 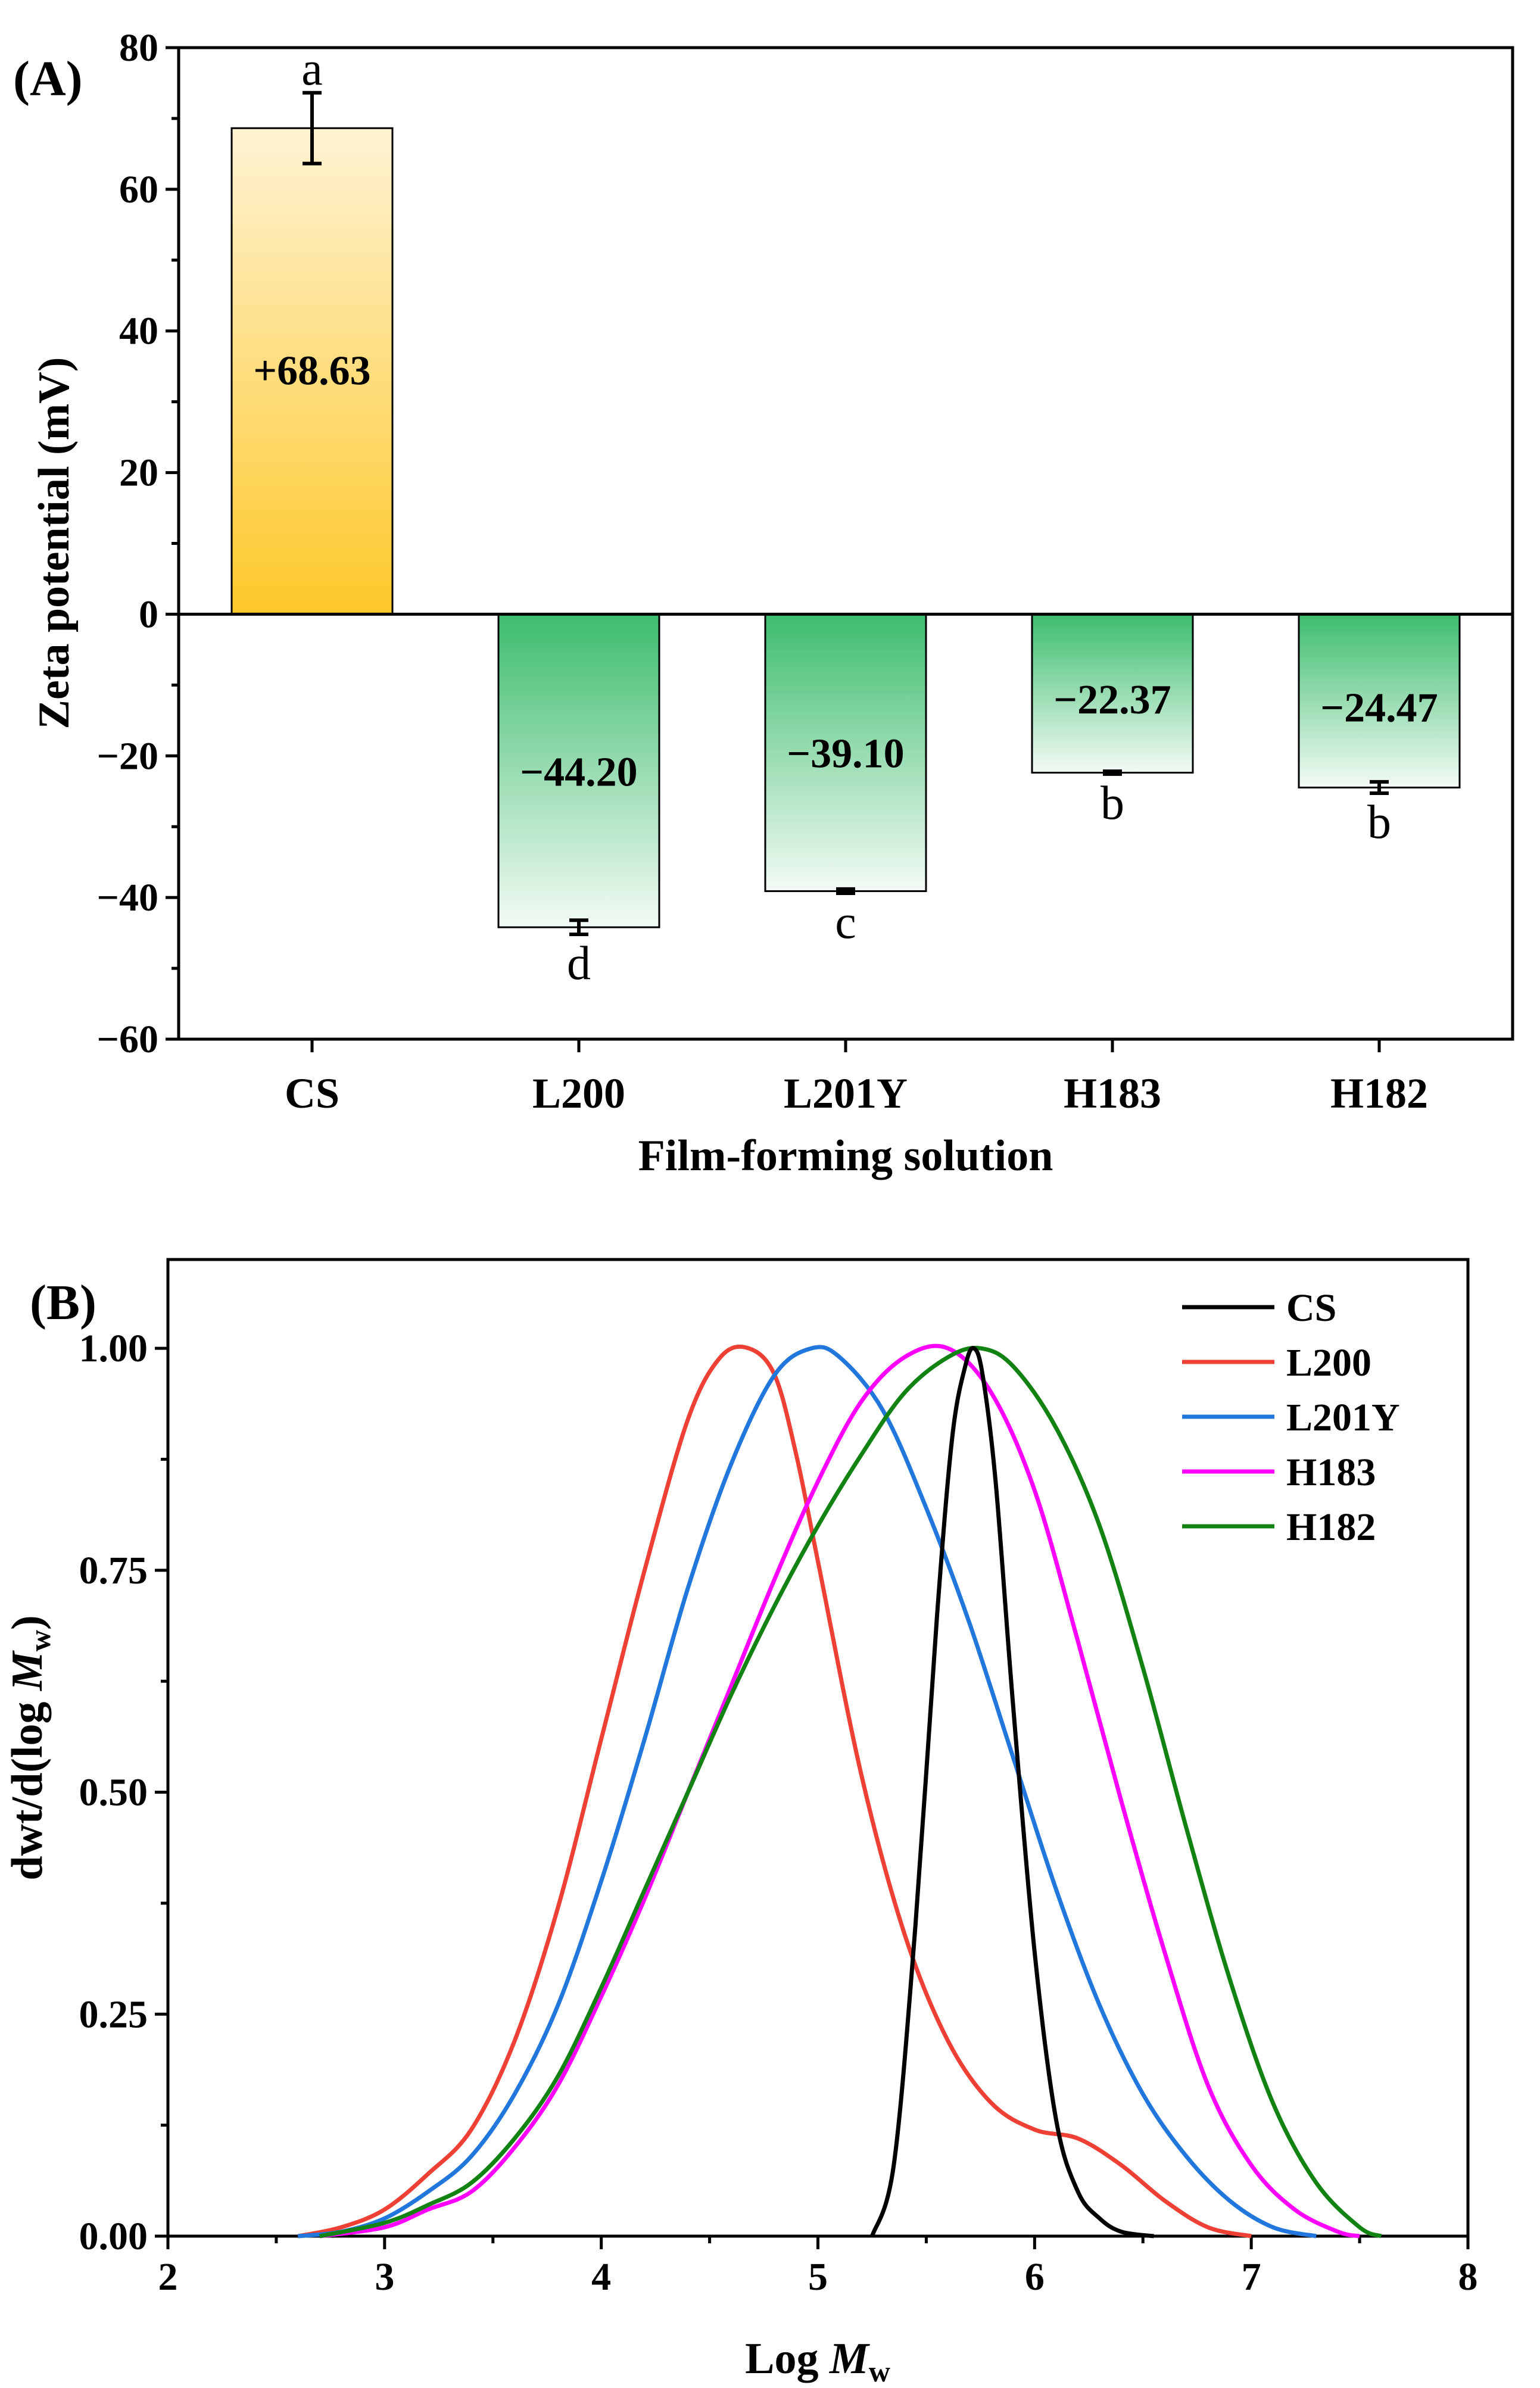 What do you see at coordinates (312, 1094) in the screenshot?
I see `x-category-label: CS` at bounding box center [312, 1094].